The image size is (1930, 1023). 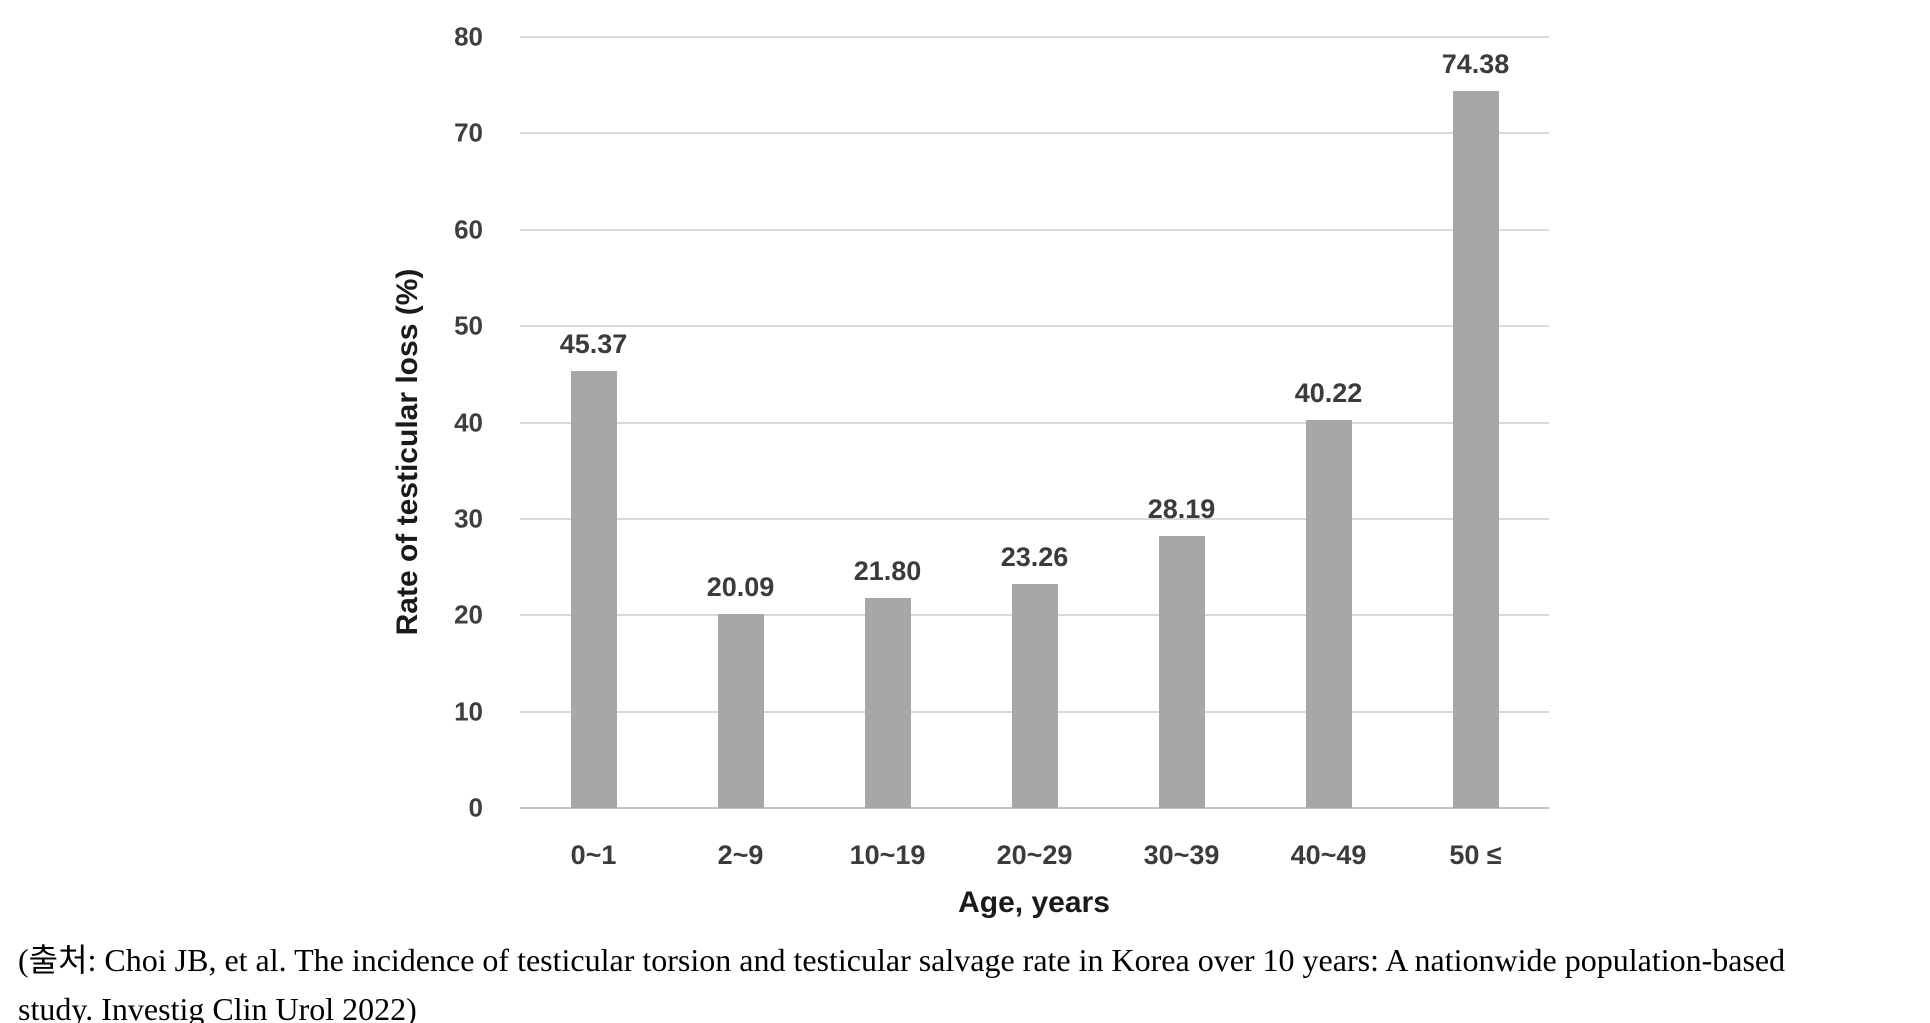 I want to click on bar-value-label: 20.09, so click(x=740, y=587).